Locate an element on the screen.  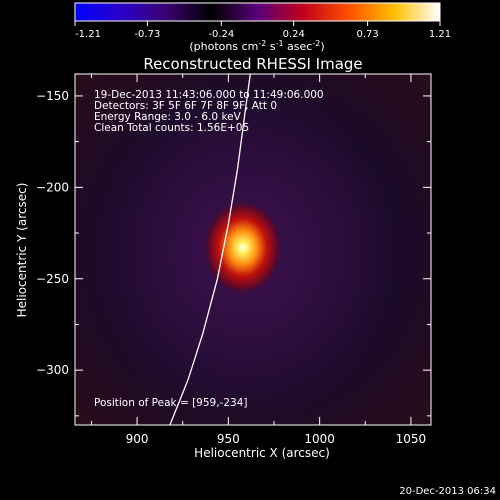
footer-timestamp: 20-Dec-2013 06:34 is located at coordinates (447, 491).